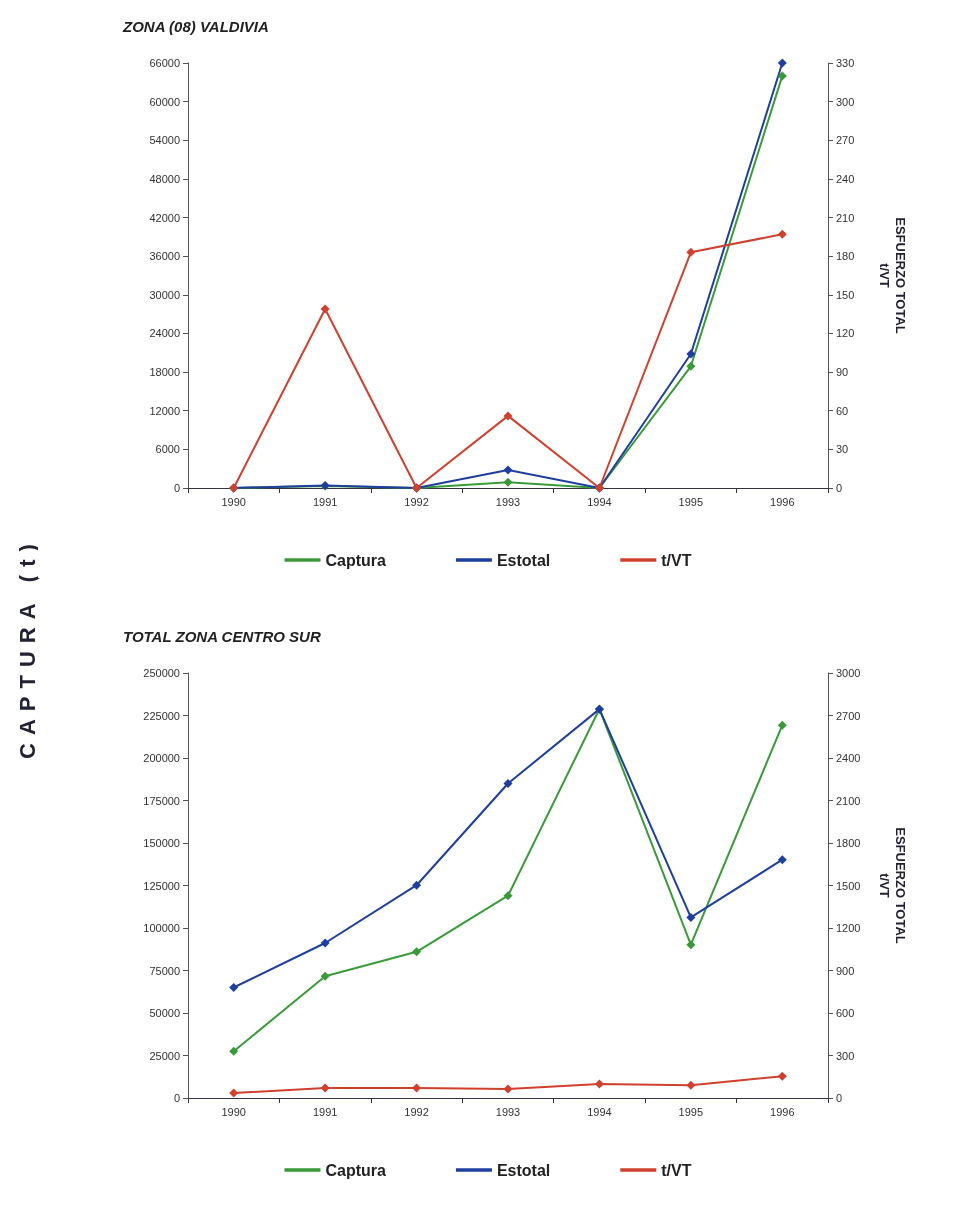  I want to click on y-tick-label: 100000, so click(161, 928).